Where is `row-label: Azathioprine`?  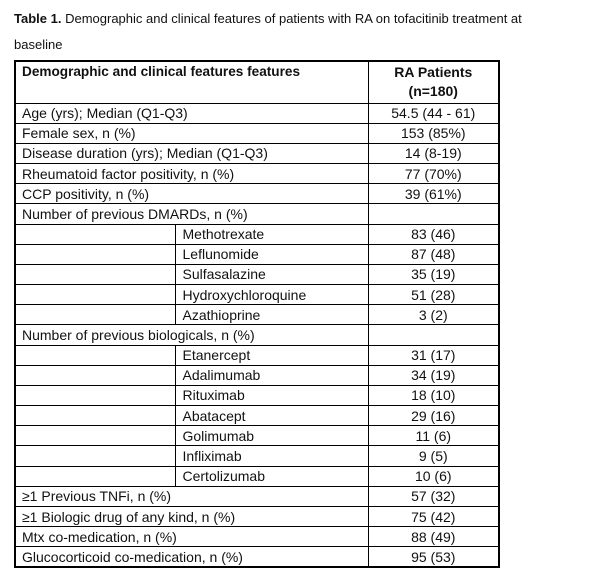
row-label: Azathioprine is located at coordinates (271, 315).